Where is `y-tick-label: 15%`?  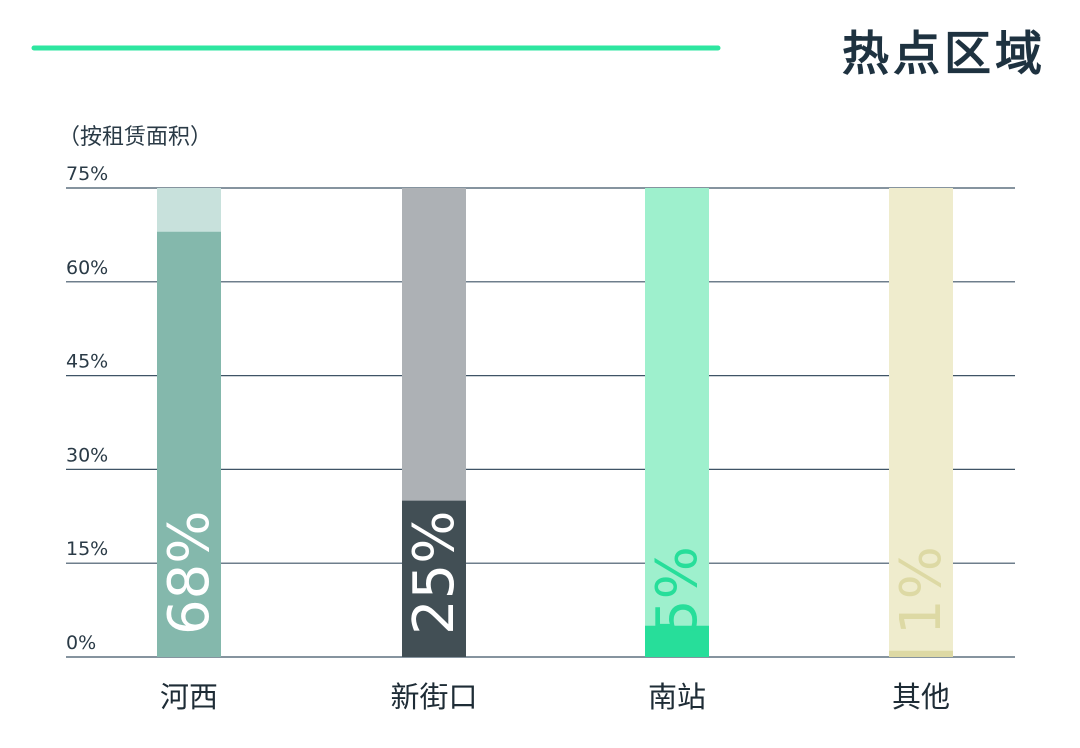
y-tick-label: 15% is located at coordinates (87, 549).